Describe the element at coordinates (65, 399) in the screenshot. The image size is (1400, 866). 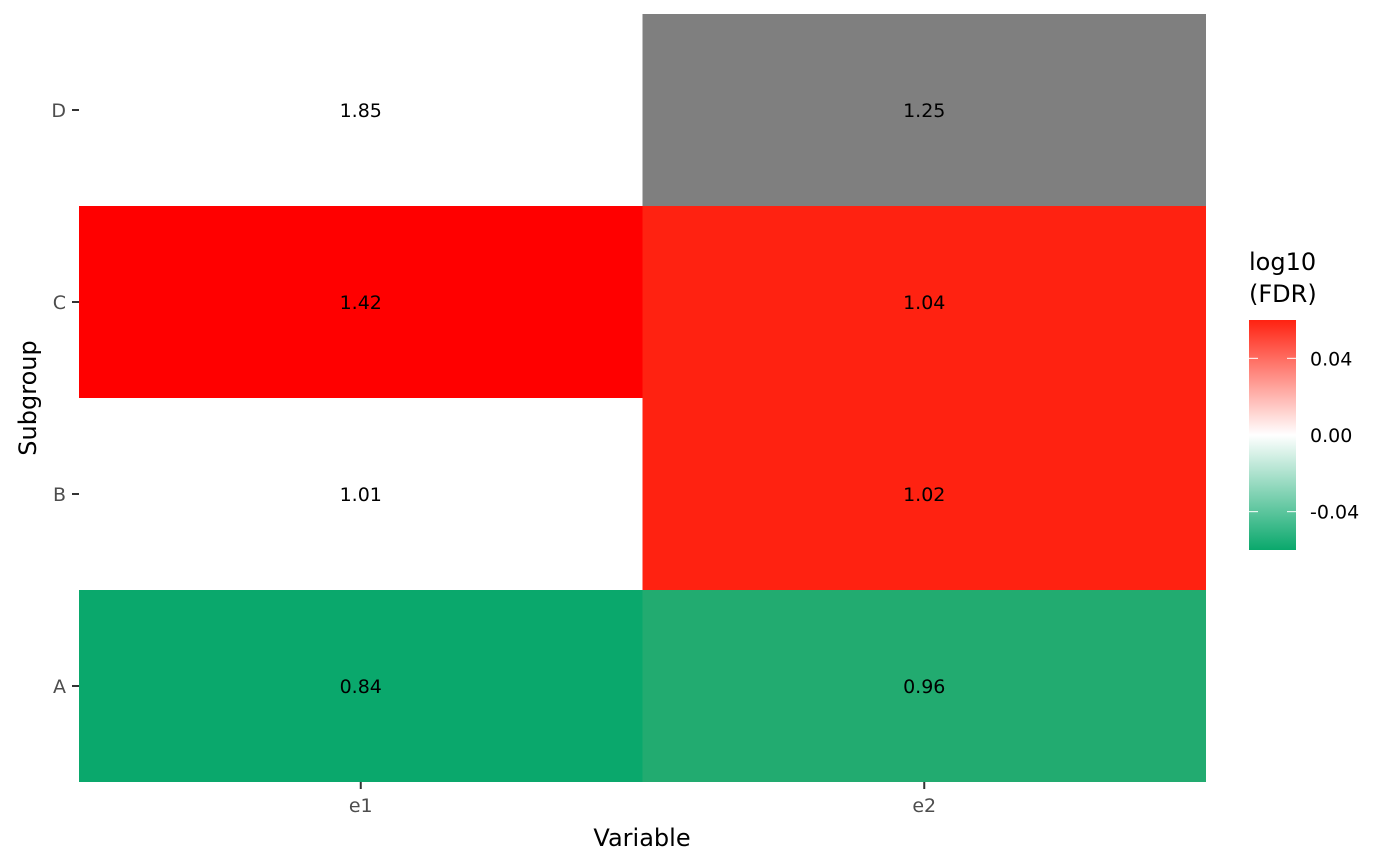
I see `y-axis: A B C D` at that location.